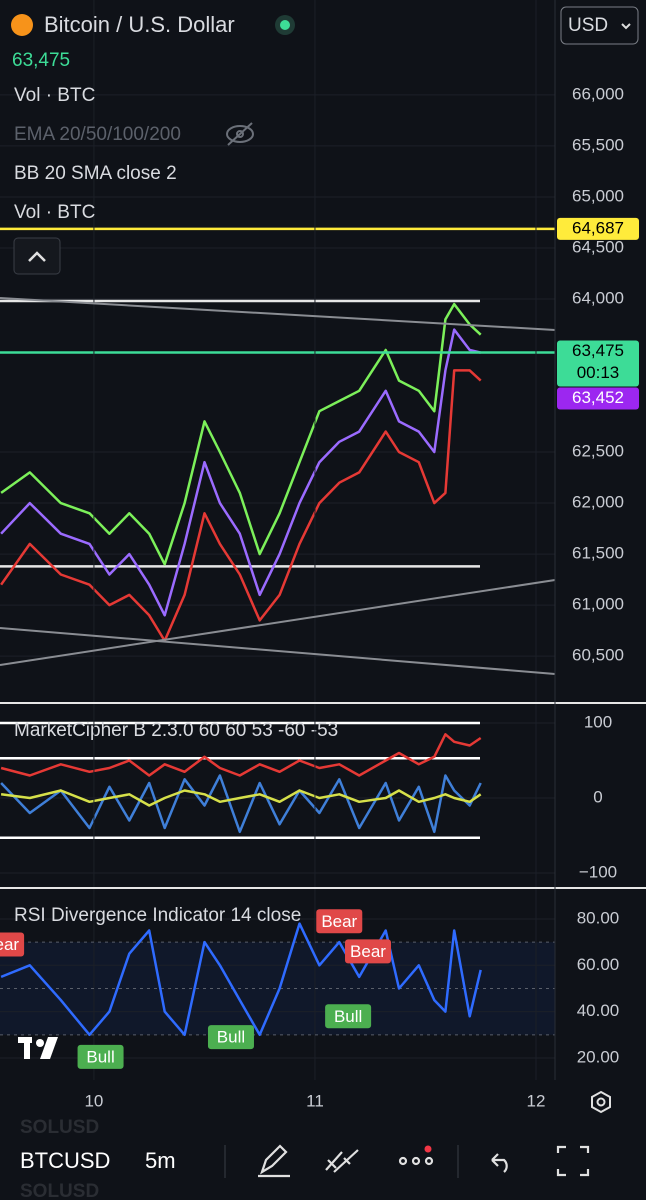  What do you see at coordinates (38, 1048) in the screenshot?
I see `logo` at bounding box center [38, 1048].